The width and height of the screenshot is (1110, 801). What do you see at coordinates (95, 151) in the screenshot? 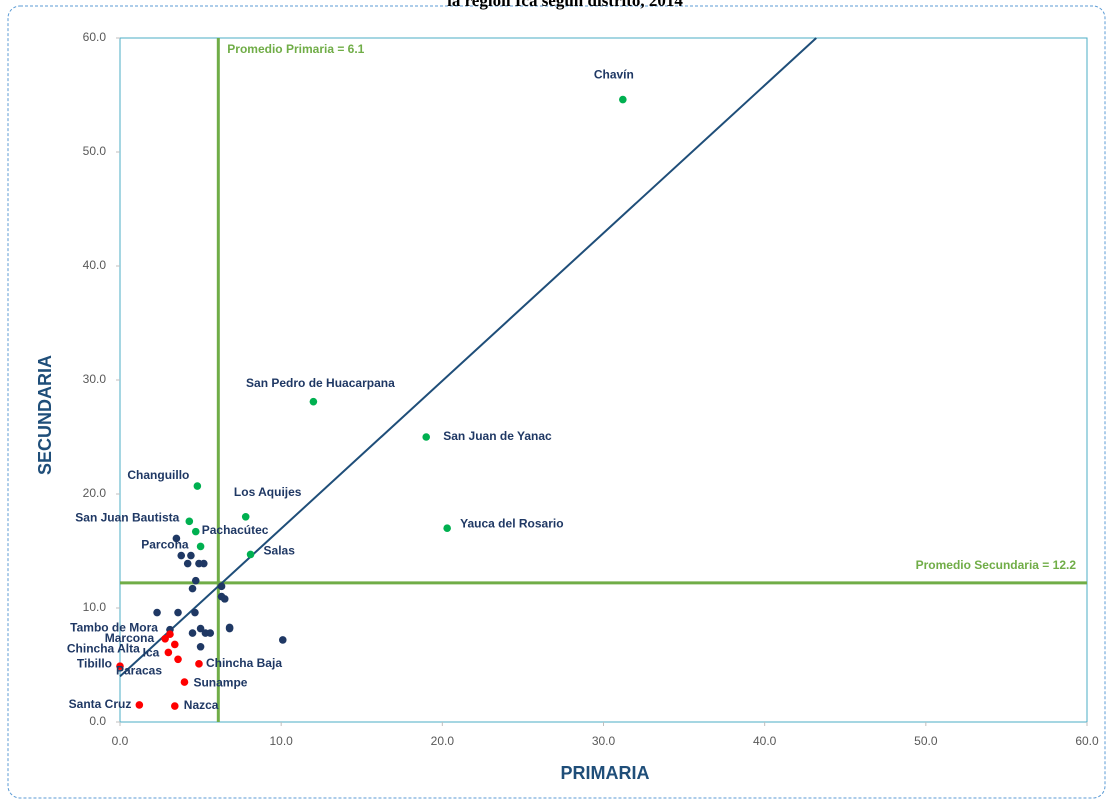
I see `y-tick-label: 50.0` at bounding box center [95, 151].